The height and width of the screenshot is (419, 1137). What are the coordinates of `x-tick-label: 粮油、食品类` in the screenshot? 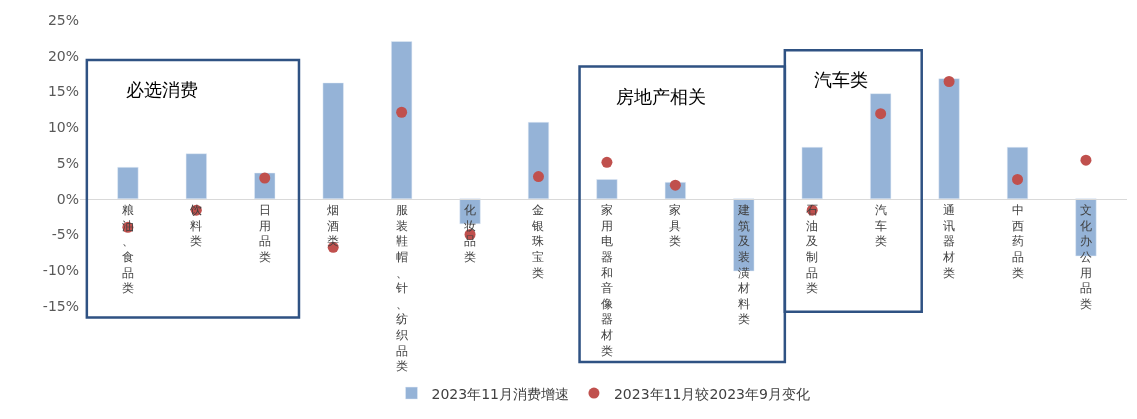 It's located at (127, 249).